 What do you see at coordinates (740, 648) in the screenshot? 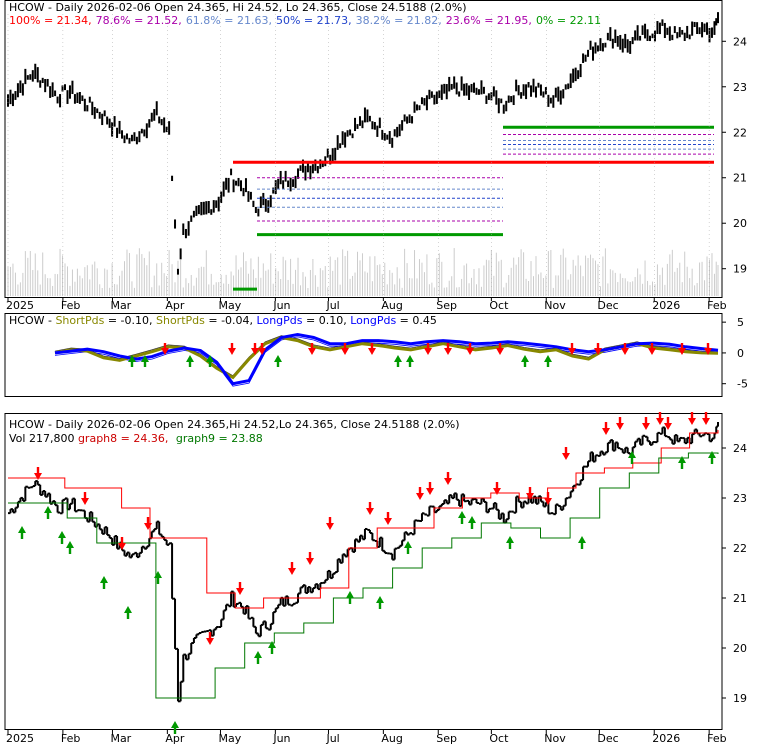
I see `y-axis-tick-label: 20` at bounding box center [740, 648].